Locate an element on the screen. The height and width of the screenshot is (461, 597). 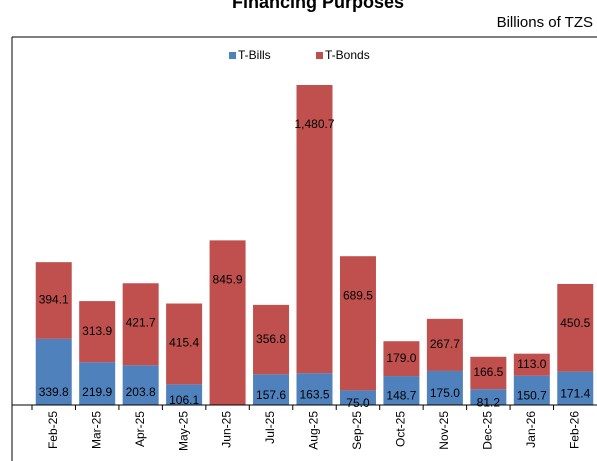
x-tick-label: May-25 is located at coordinates (183, 431).